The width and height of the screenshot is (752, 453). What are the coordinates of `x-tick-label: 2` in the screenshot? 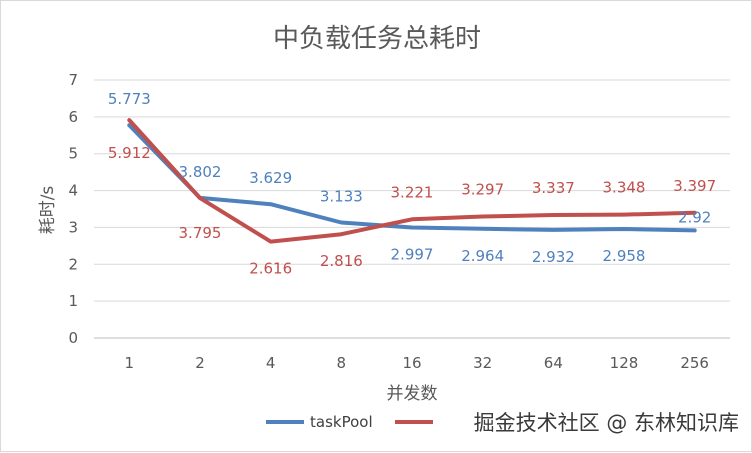 It's located at (200, 363).